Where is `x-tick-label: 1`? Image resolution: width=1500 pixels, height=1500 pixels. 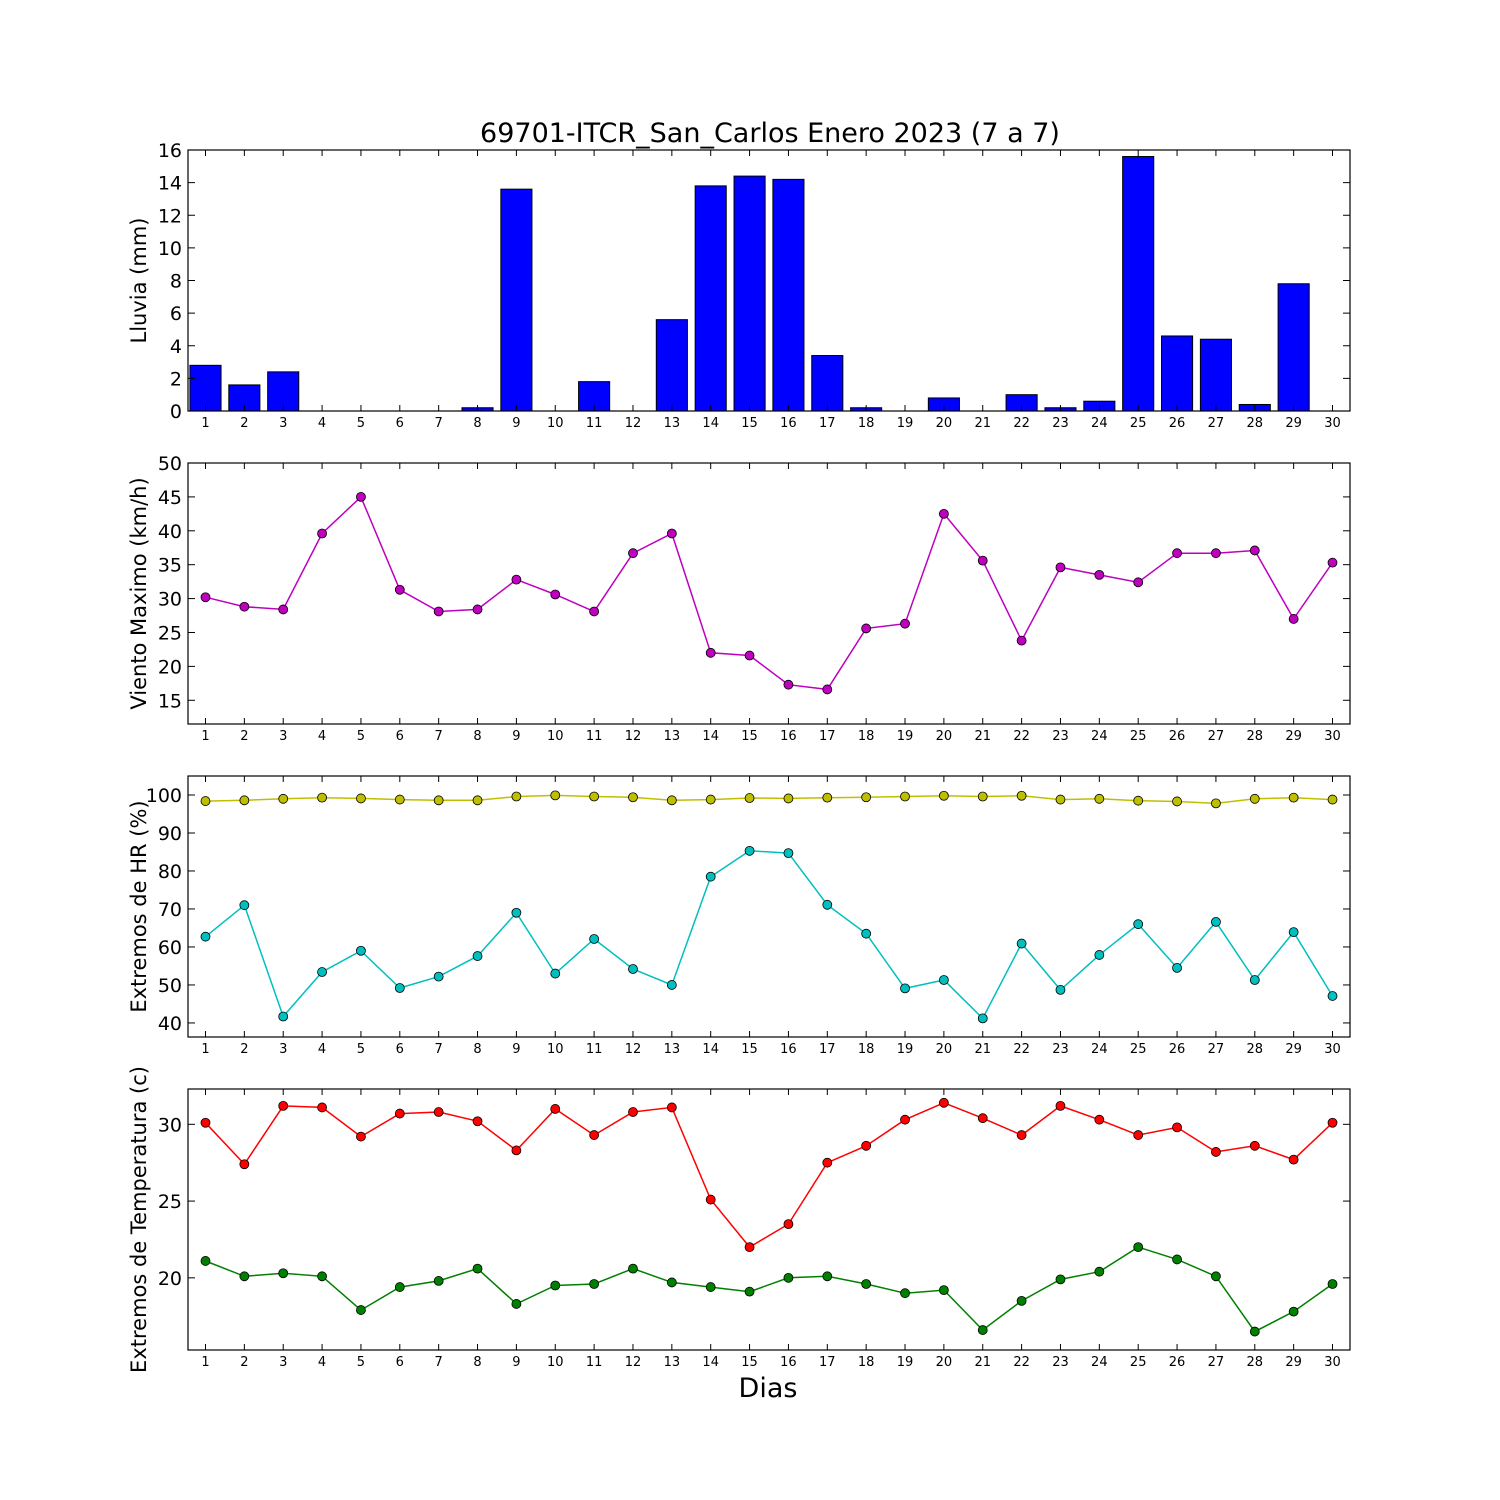 x-tick-label: 1 is located at coordinates (205, 423).